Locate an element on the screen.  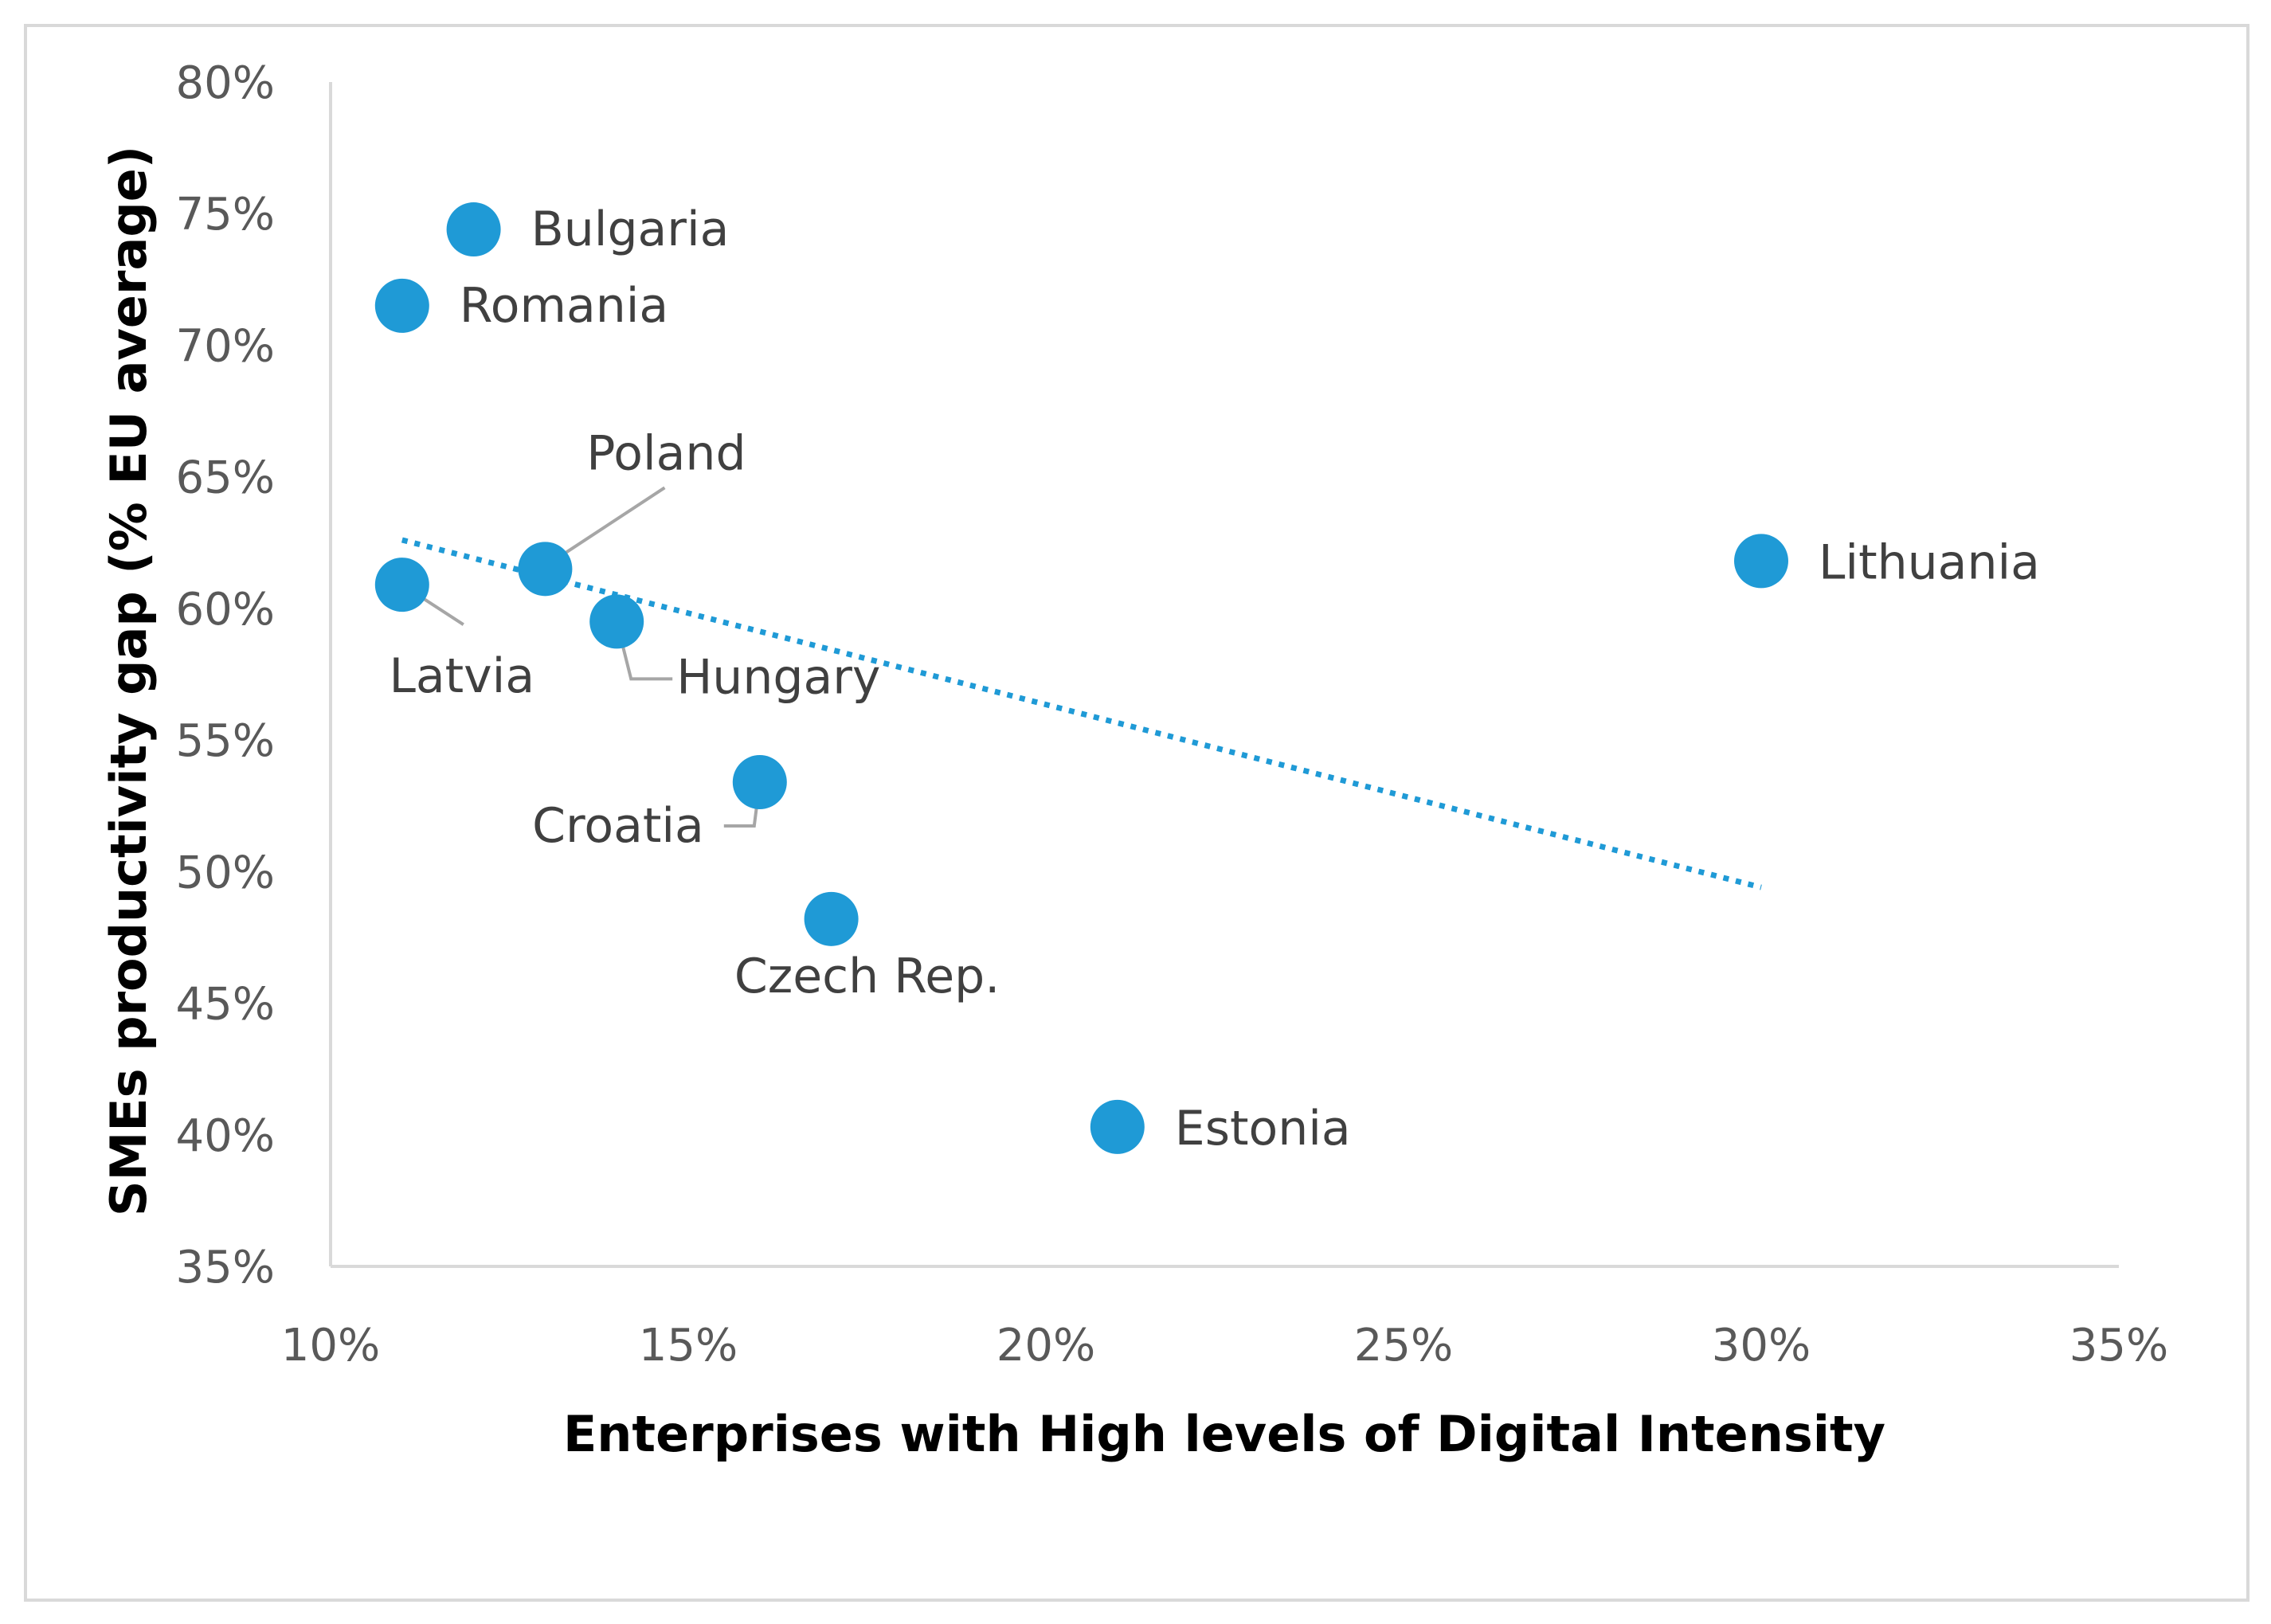
data-point-romania is located at coordinates (401, 305).